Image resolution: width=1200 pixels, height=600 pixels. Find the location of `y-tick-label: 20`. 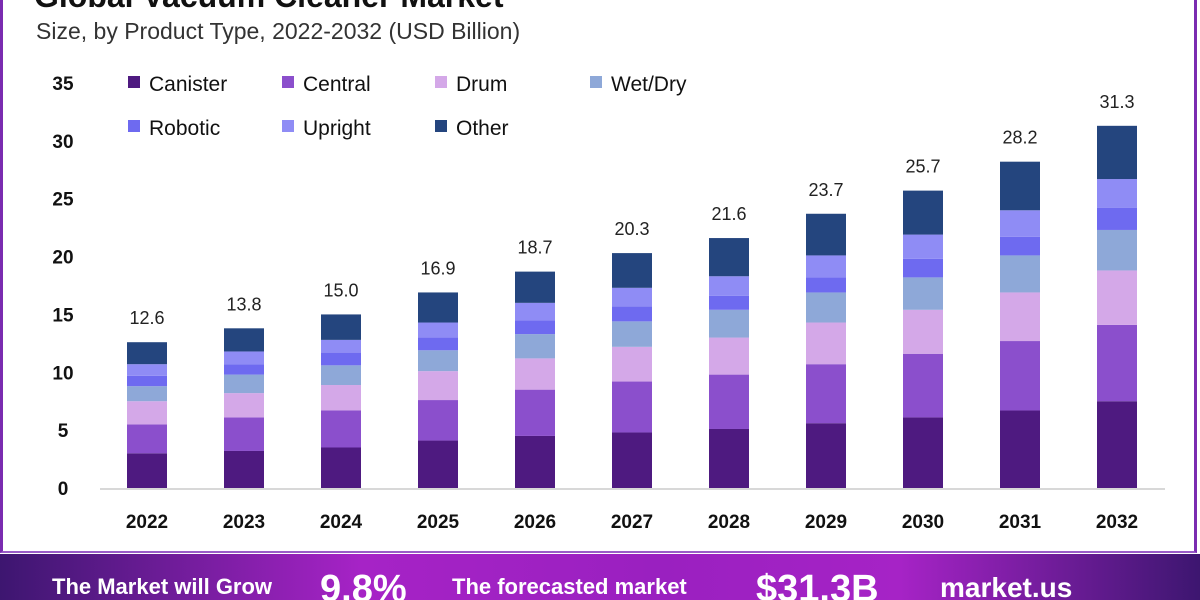

y-tick-label: 20 is located at coordinates (62, 258).